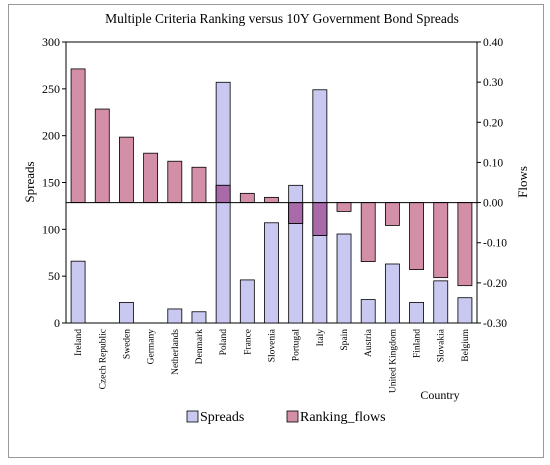  What do you see at coordinates (345, 340) in the screenshot?
I see `x-tick-label-spain: Spain` at bounding box center [345, 340].